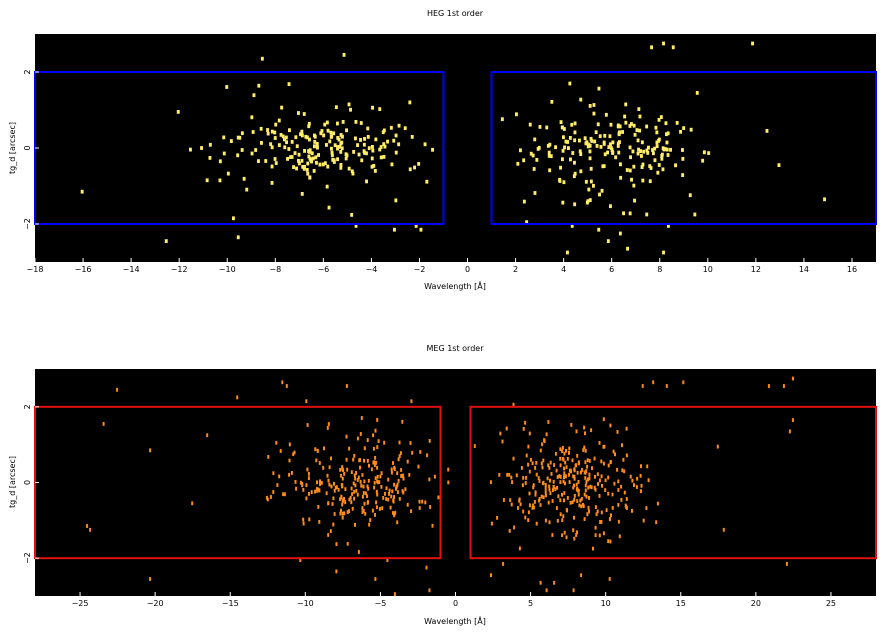 This screenshot has width=886, height=636. What do you see at coordinates (467, 269) in the screenshot?
I see `heg-x-tick-label: 0` at bounding box center [467, 269].